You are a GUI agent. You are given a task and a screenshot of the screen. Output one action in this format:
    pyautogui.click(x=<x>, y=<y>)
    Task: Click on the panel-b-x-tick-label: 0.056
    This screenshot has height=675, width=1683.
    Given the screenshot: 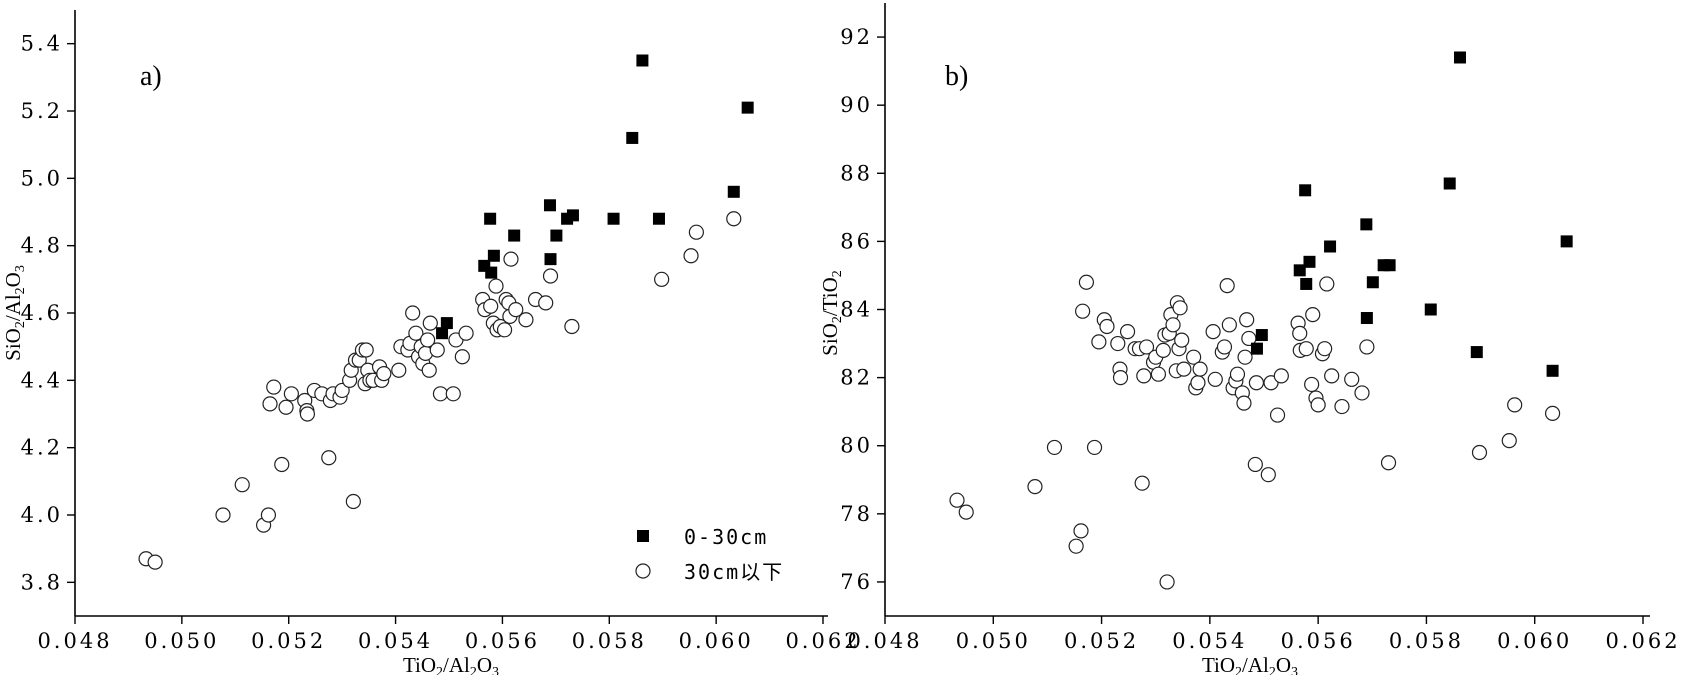 What is the action you would take?
    pyautogui.click(x=1318, y=641)
    